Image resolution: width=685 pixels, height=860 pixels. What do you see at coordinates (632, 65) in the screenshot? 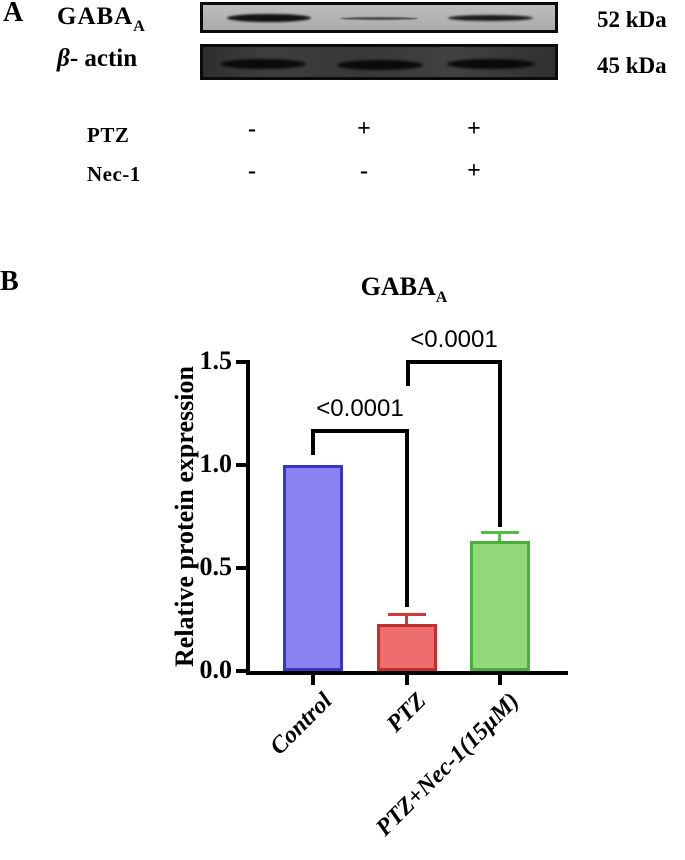
I see `marker-45kda: 45 kDa` at bounding box center [632, 65].